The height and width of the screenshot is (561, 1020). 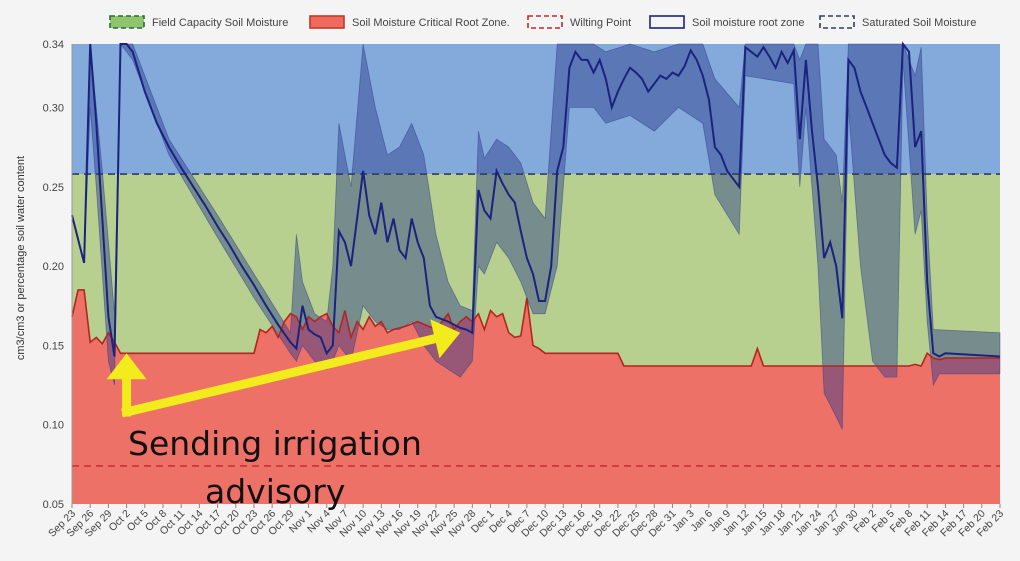 What do you see at coordinates (53, 275) in the screenshot?
I see `y-axis-ticks: 0.05 0.10 0.15 0.20 0.25 0.30 0.34` at bounding box center [53, 275].